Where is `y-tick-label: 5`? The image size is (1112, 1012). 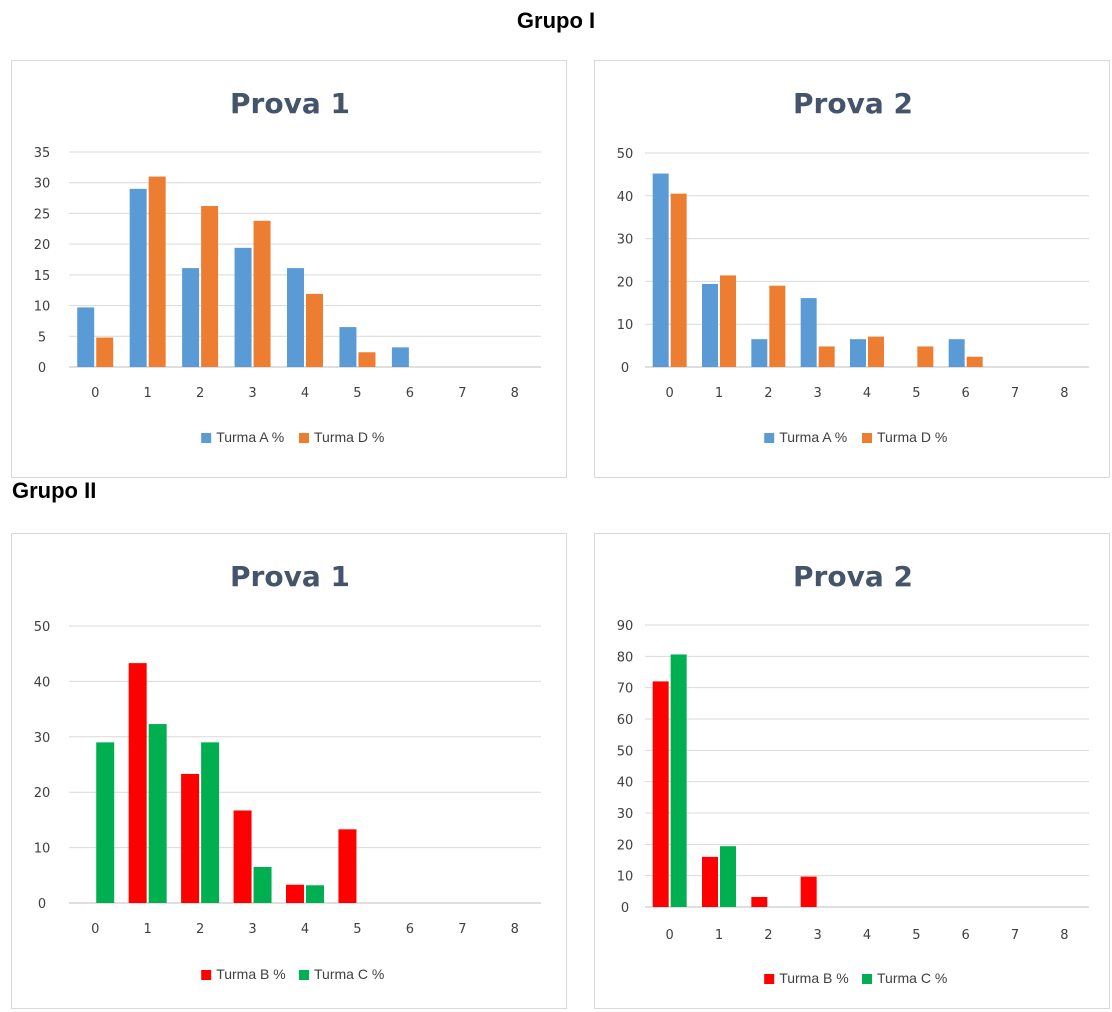
y-tick-label: 5 is located at coordinates (42, 337).